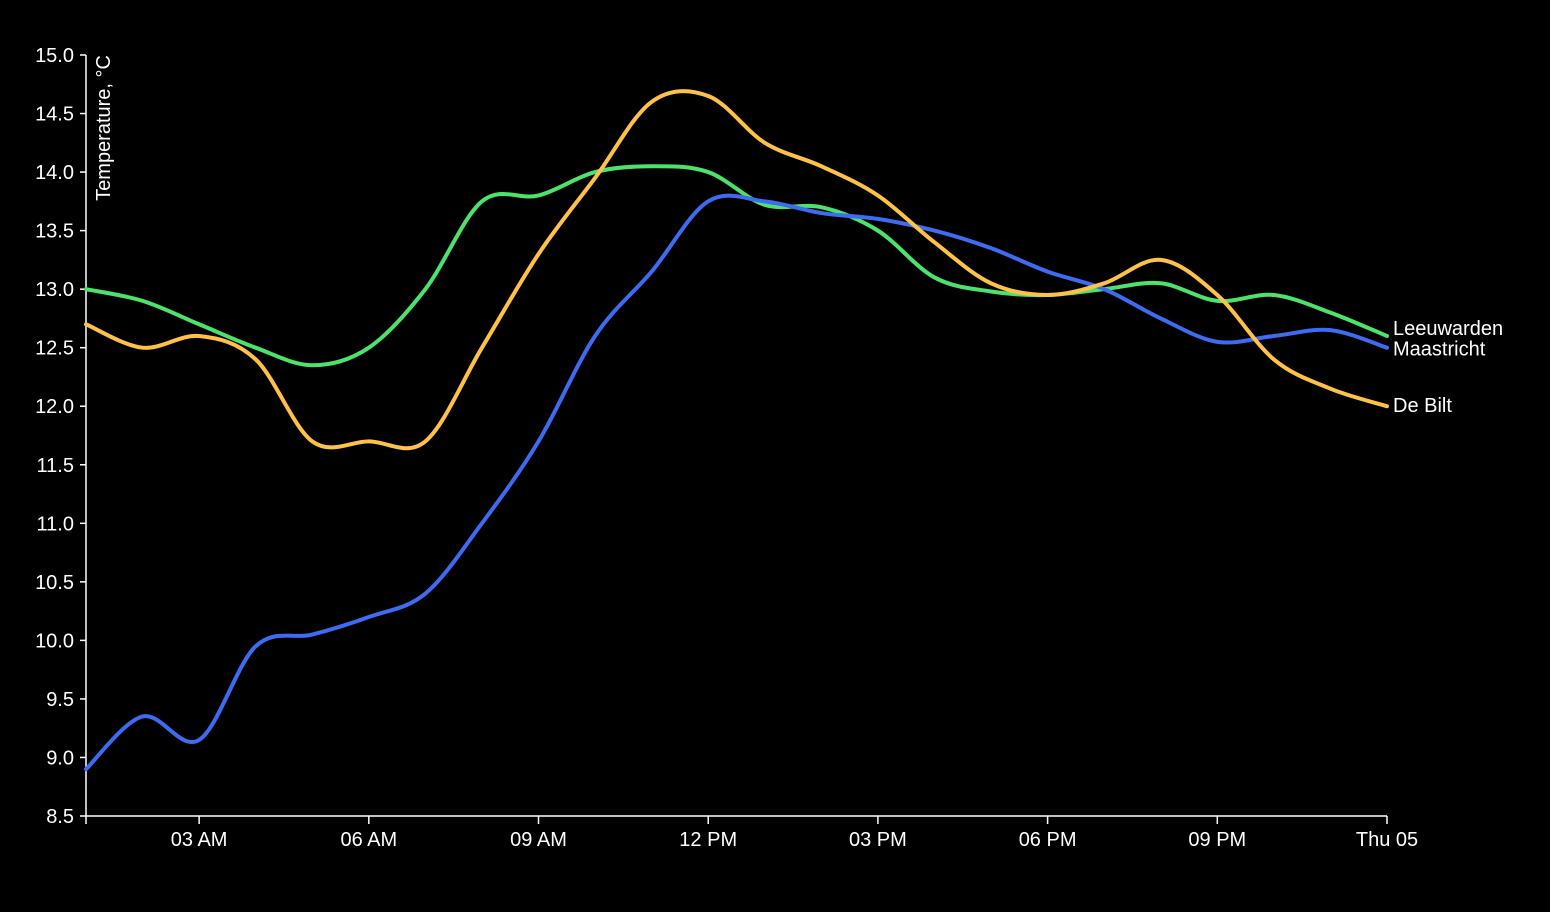 The width and height of the screenshot is (1550, 912). Describe the element at coordinates (1448, 329) in the screenshot. I see `series-label-leeuwarden: Leeuwarden` at that location.